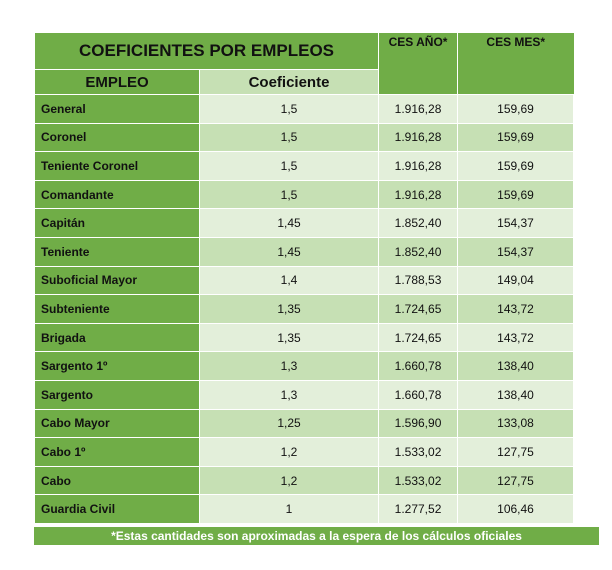  What do you see at coordinates (289, 82) in the screenshot?
I see `header-coeficiente: Coeficiente` at bounding box center [289, 82].